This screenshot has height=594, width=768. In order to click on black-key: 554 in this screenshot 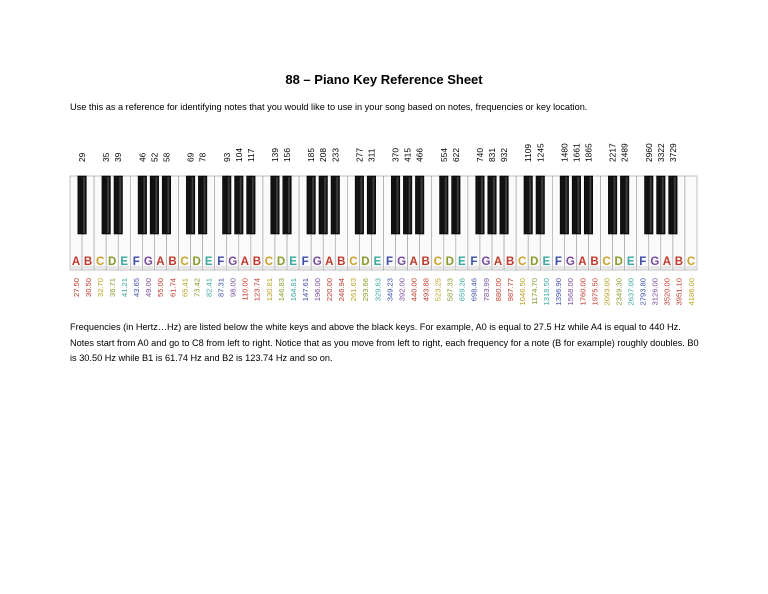, I will do `click(444, 191)`.